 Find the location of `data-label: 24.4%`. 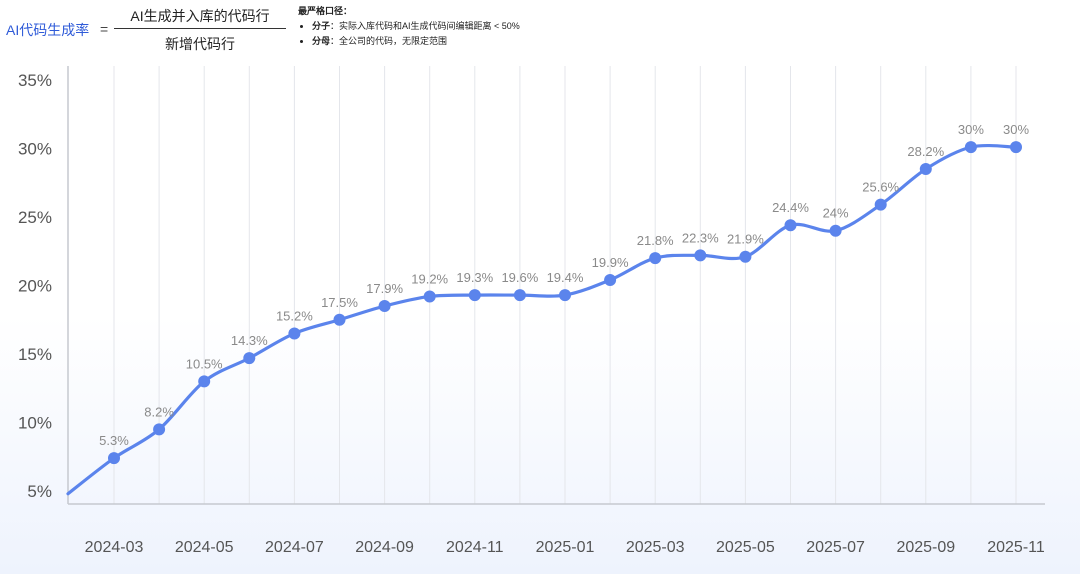

data-label: 24.4% is located at coordinates (790, 207).